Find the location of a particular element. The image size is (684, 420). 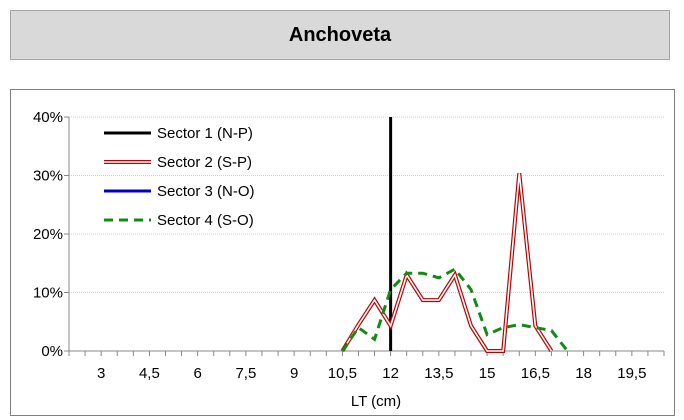

y-tick-label: 10% is located at coordinates (48, 293).